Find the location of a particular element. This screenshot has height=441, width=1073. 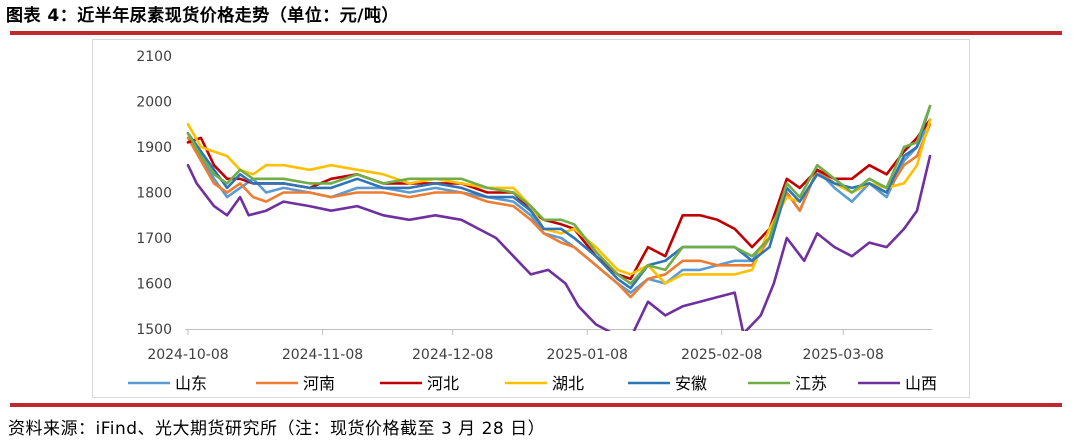

x-tick-label: 2024-12-08 is located at coordinates (452, 355).